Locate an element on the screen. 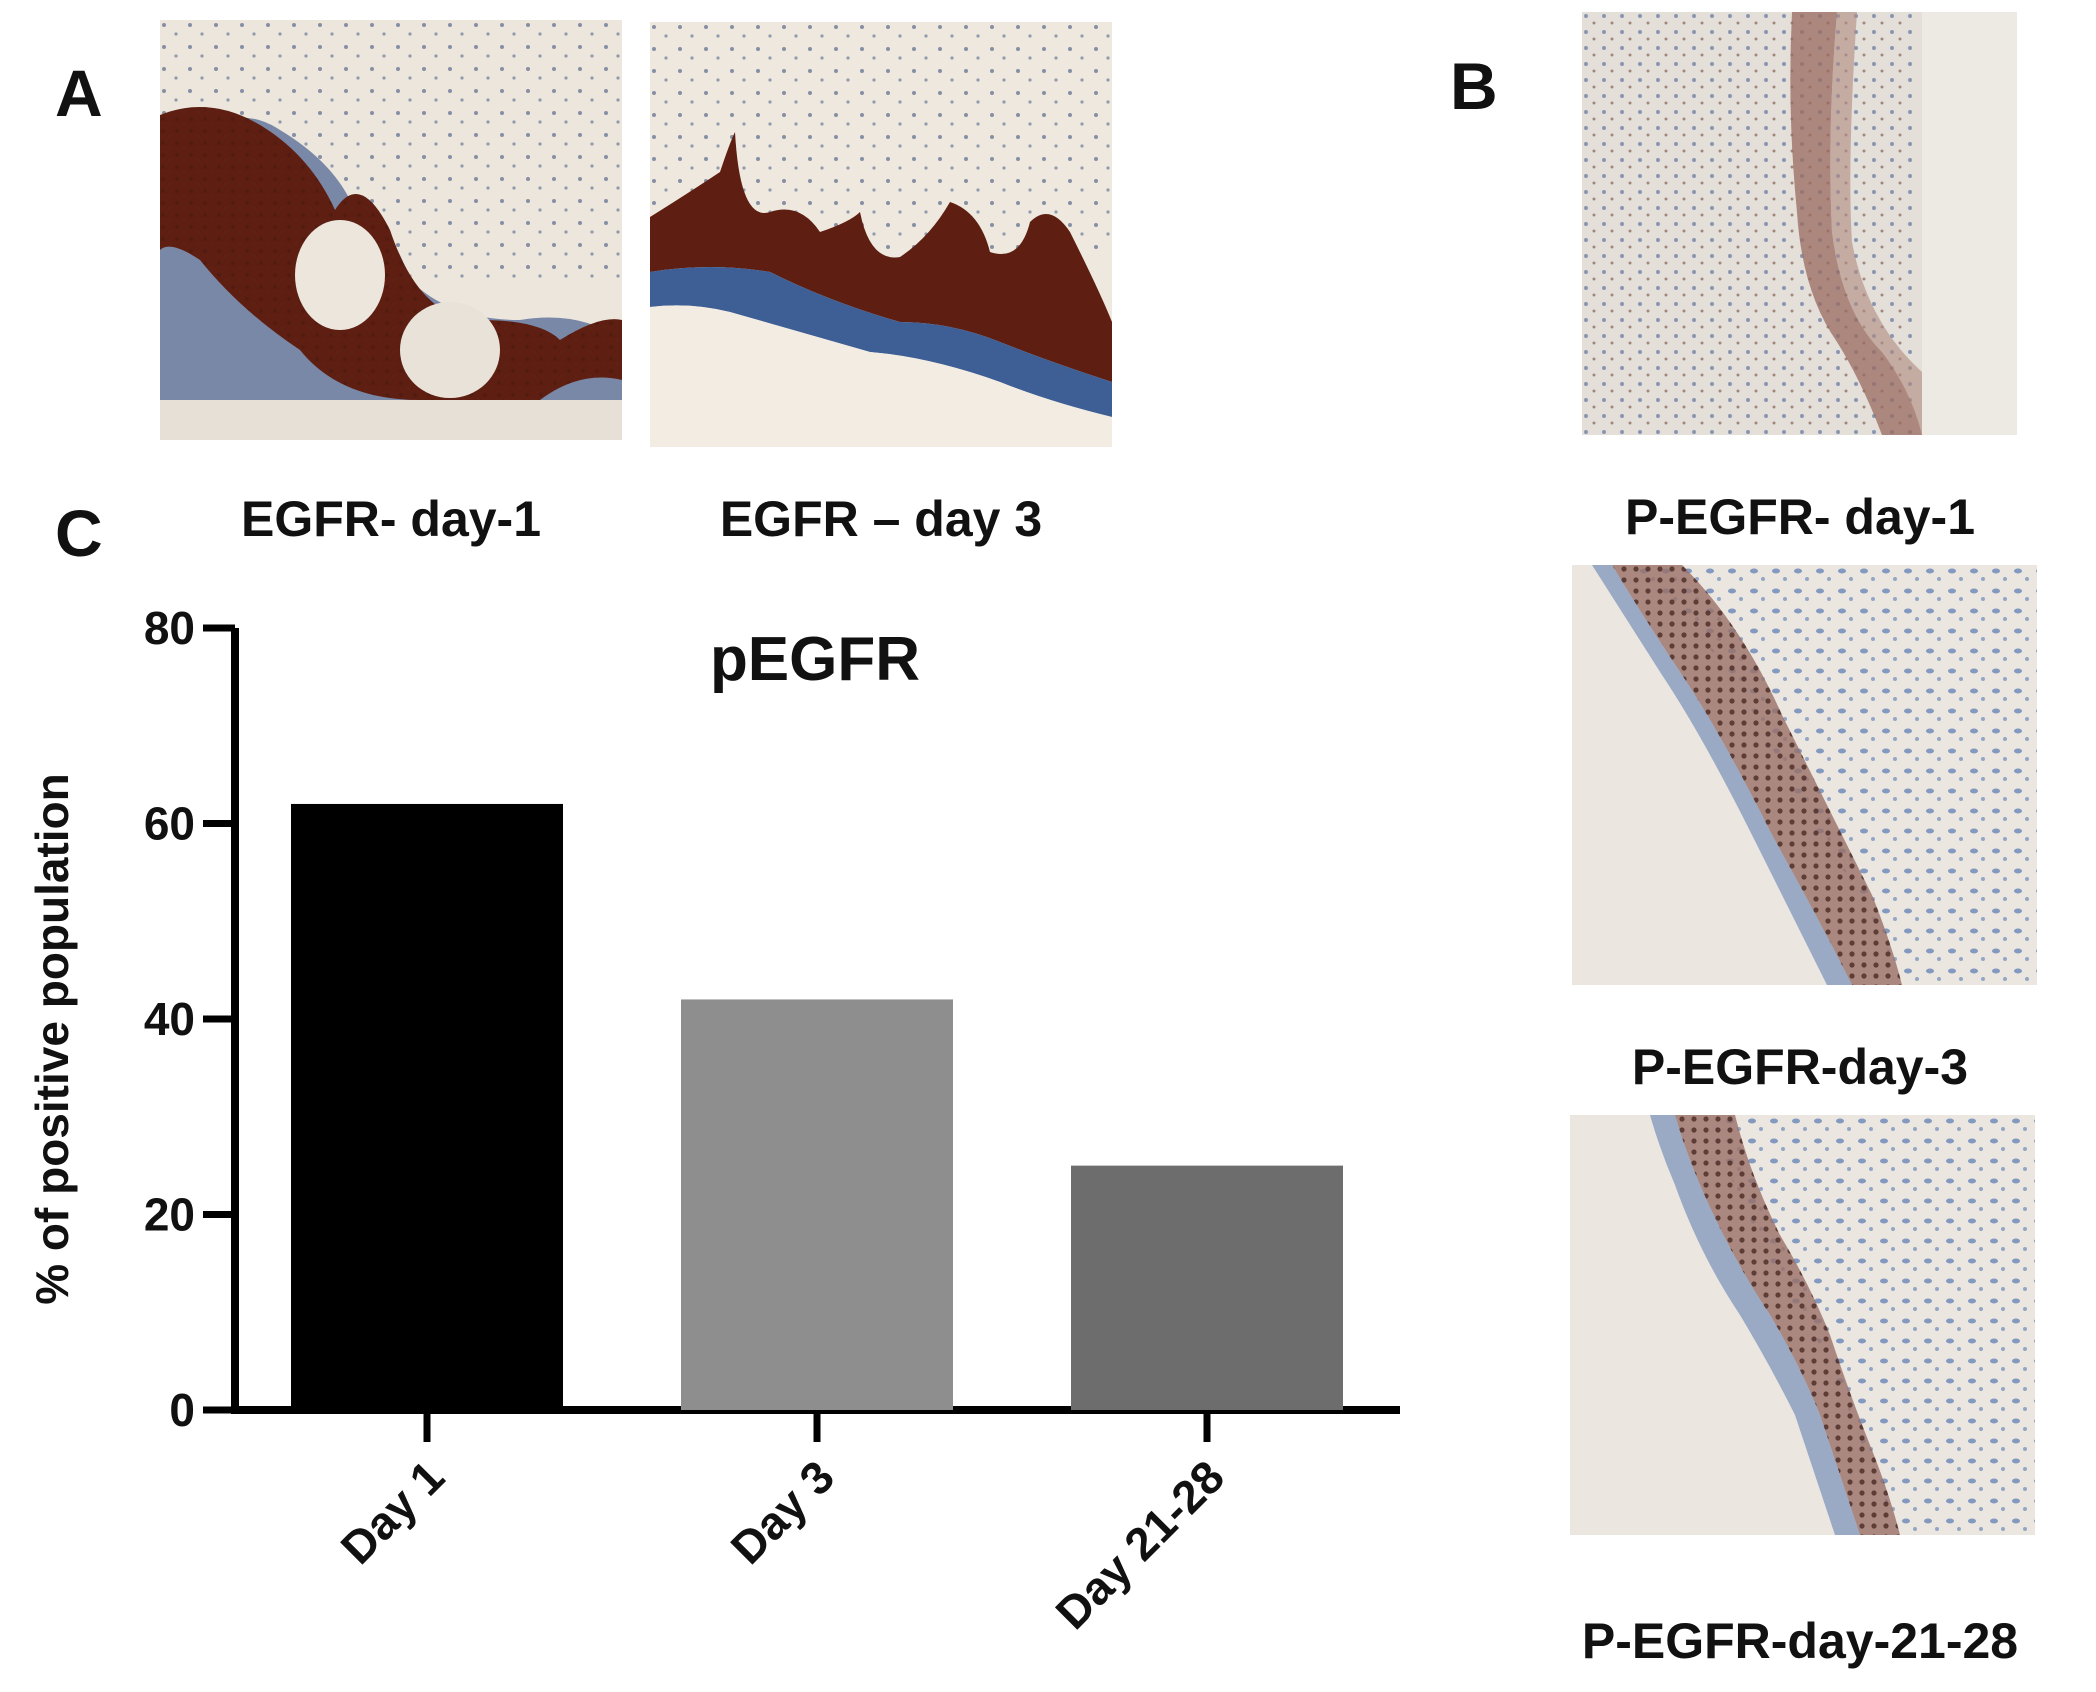 This screenshot has width=2096, height=1692. egfr-day3-caption: EGFR – day 3 is located at coordinates (881, 519).